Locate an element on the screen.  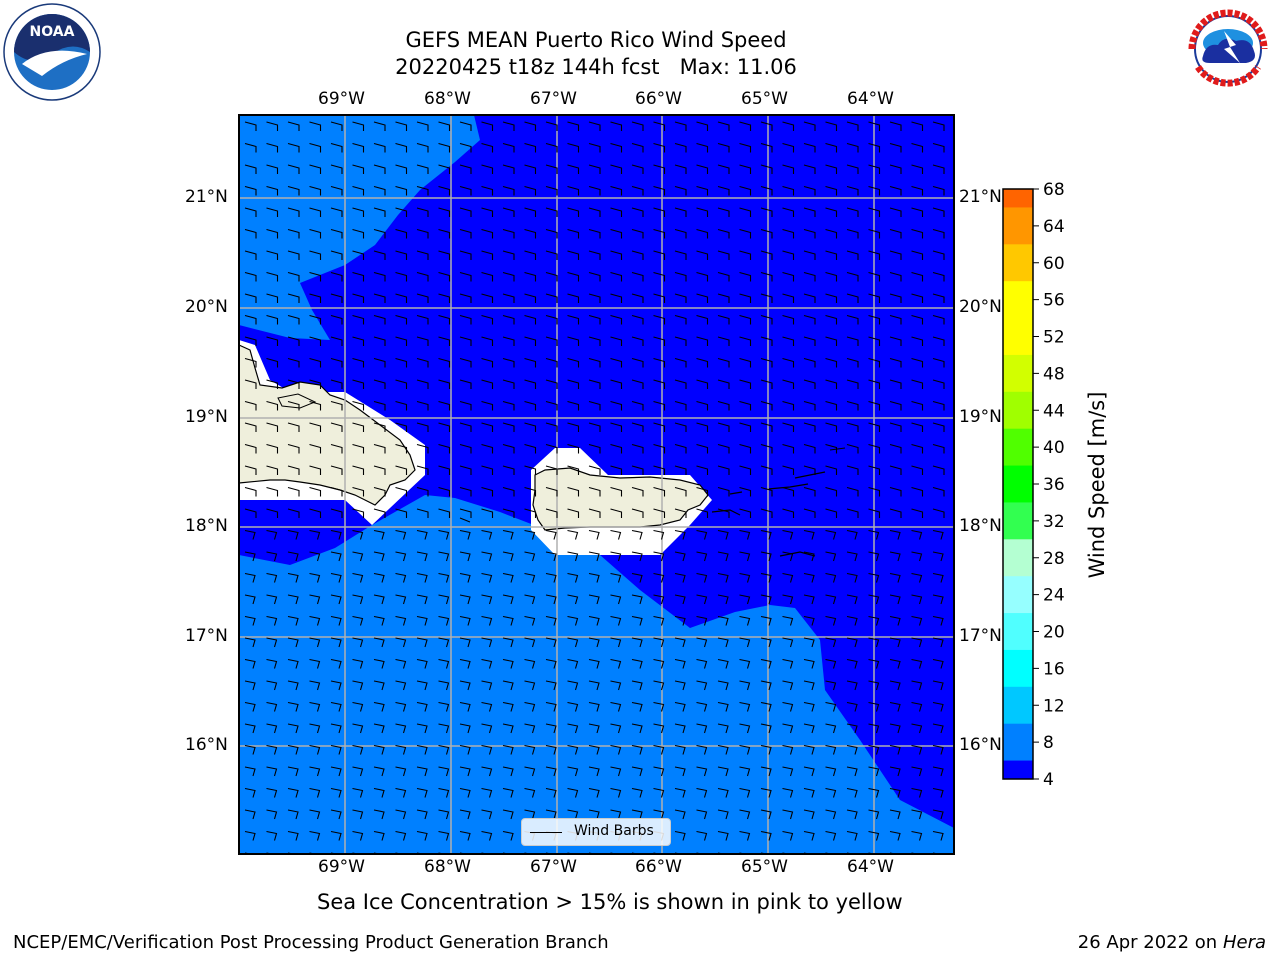
lon-label-bottom-5: 65°W is located at coordinates (764, 867).